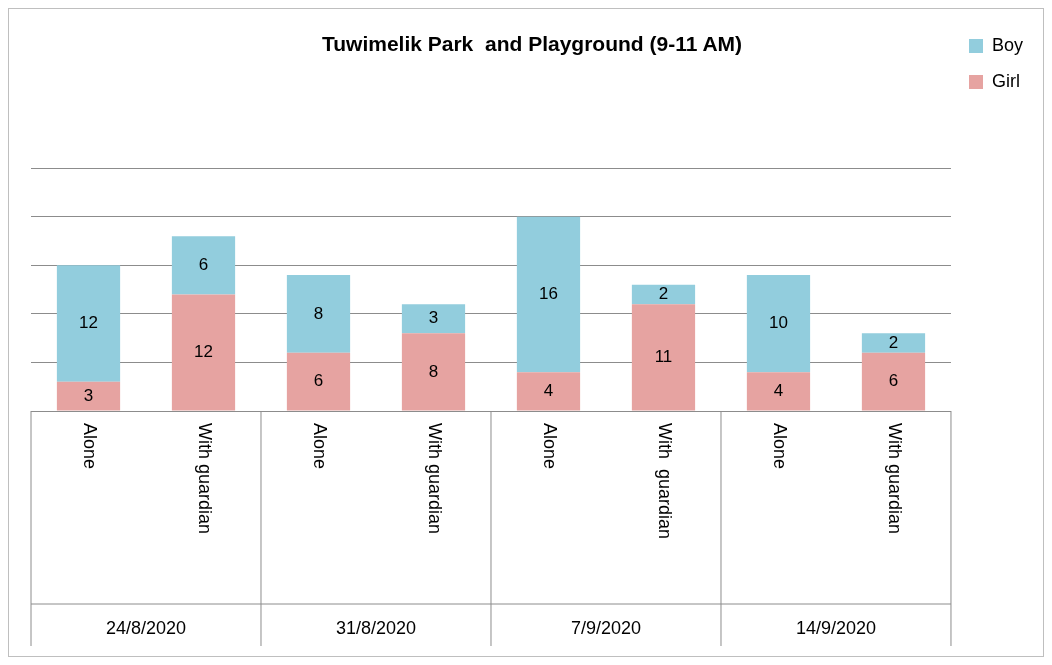 Image resolution: width=1052 pixels, height=665 pixels. Describe the element at coordinates (376, 627) in the screenshot. I see `text: 31/8/2020` at that location.